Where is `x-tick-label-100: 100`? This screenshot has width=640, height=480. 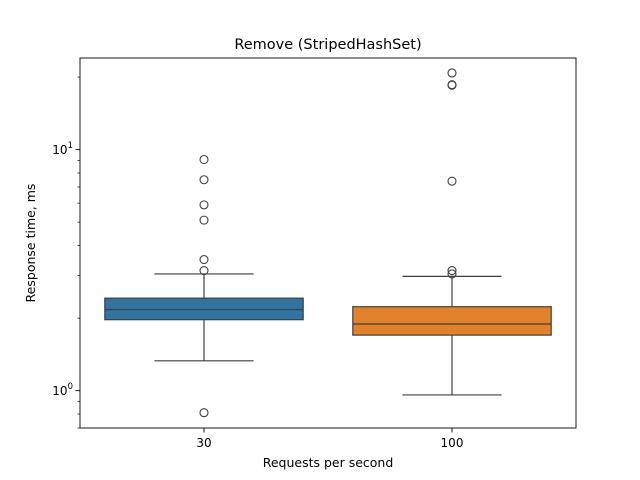 x-tick-label-100: 100 is located at coordinates (452, 443).